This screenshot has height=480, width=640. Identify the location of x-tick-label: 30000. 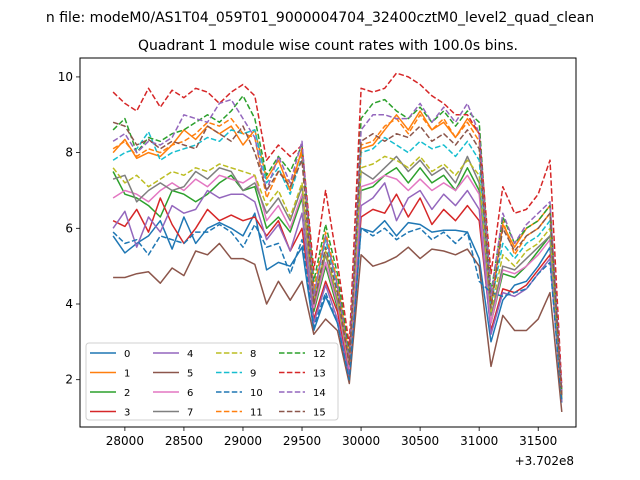
(361, 441).